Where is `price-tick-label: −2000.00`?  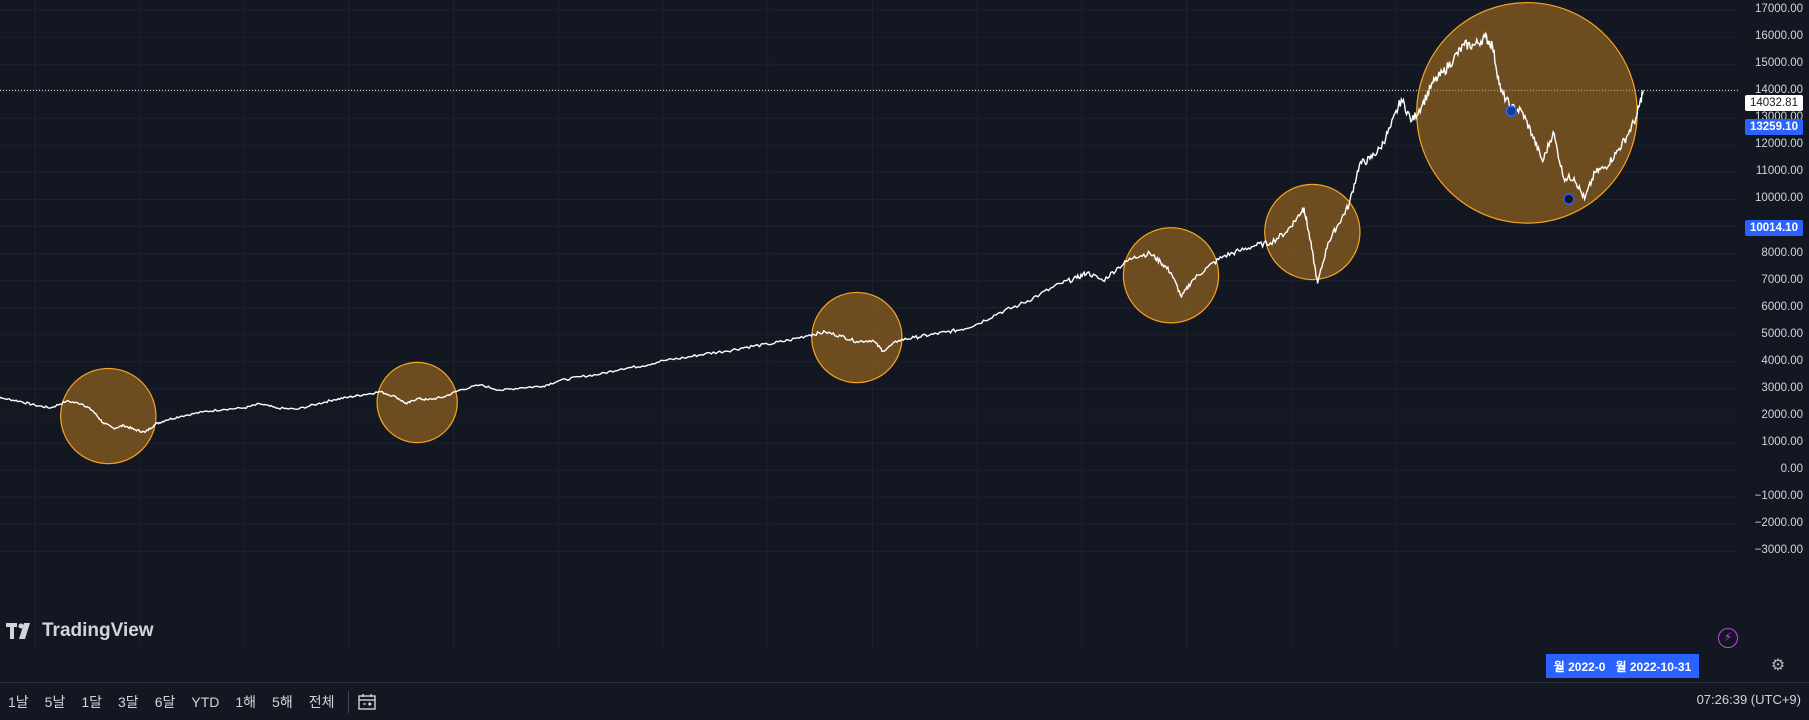
price-tick-label: −2000.00 is located at coordinates (1778, 523).